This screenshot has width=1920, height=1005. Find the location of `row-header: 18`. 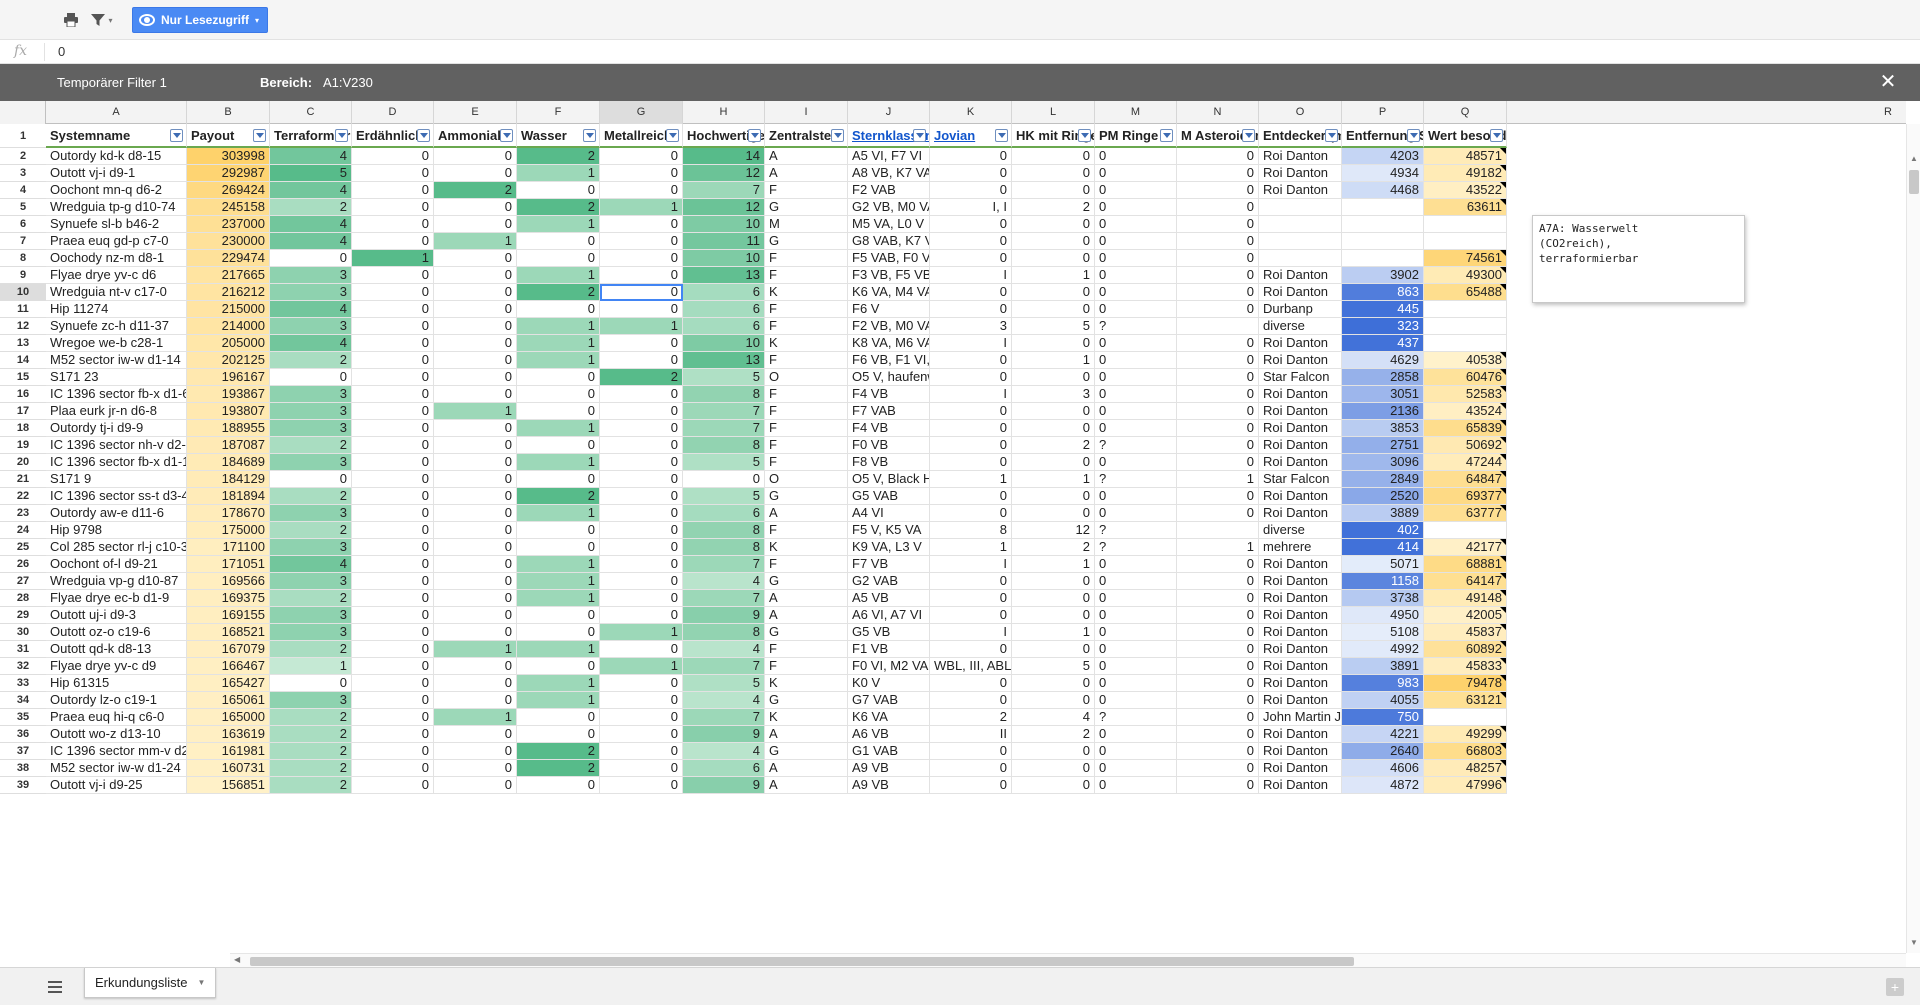

row-header: 18 is located at coordinates (23, 428).